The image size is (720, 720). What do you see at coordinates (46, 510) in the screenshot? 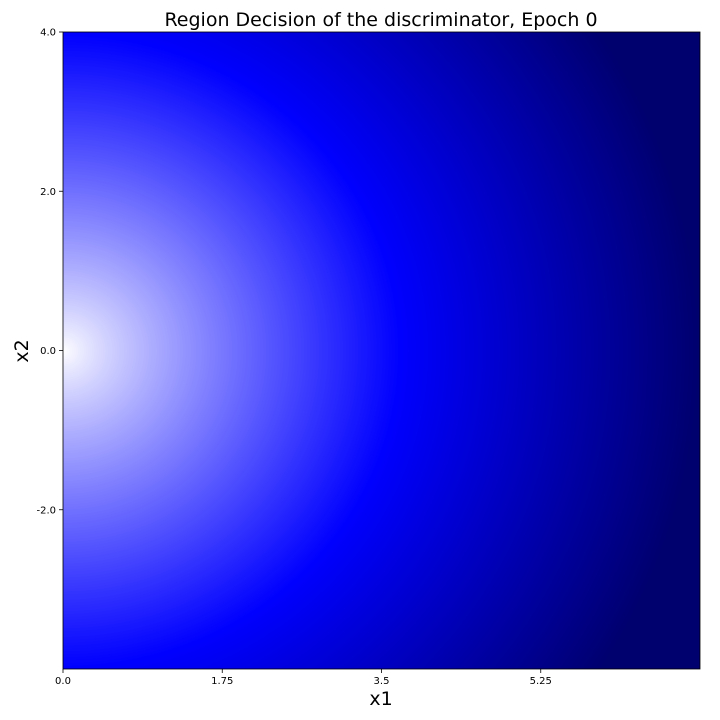
I see `y-tick-label: -2.0` at bounding box center [46, 510].